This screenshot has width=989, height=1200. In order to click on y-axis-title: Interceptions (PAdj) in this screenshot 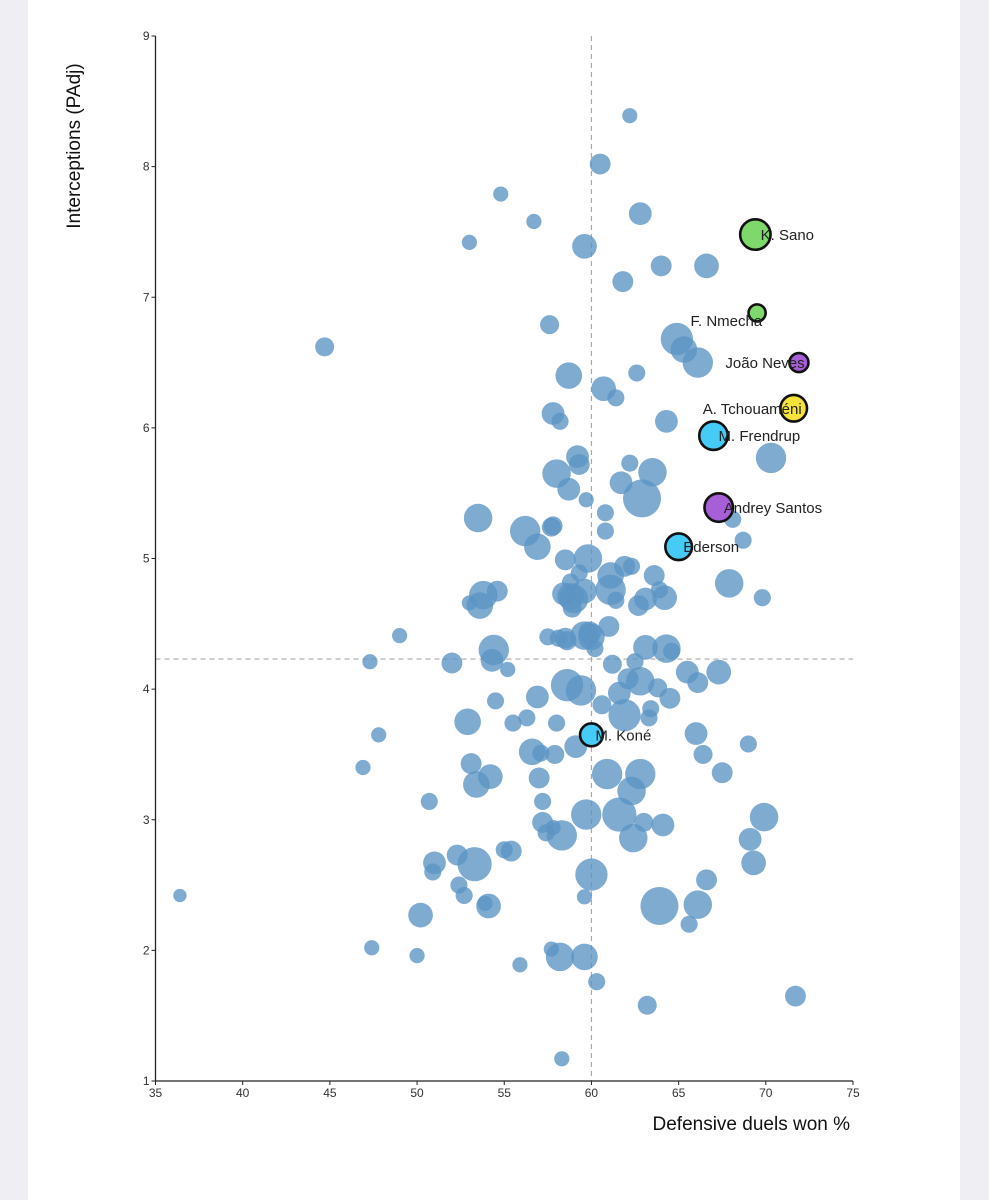, I will do `click(74, 145)`.